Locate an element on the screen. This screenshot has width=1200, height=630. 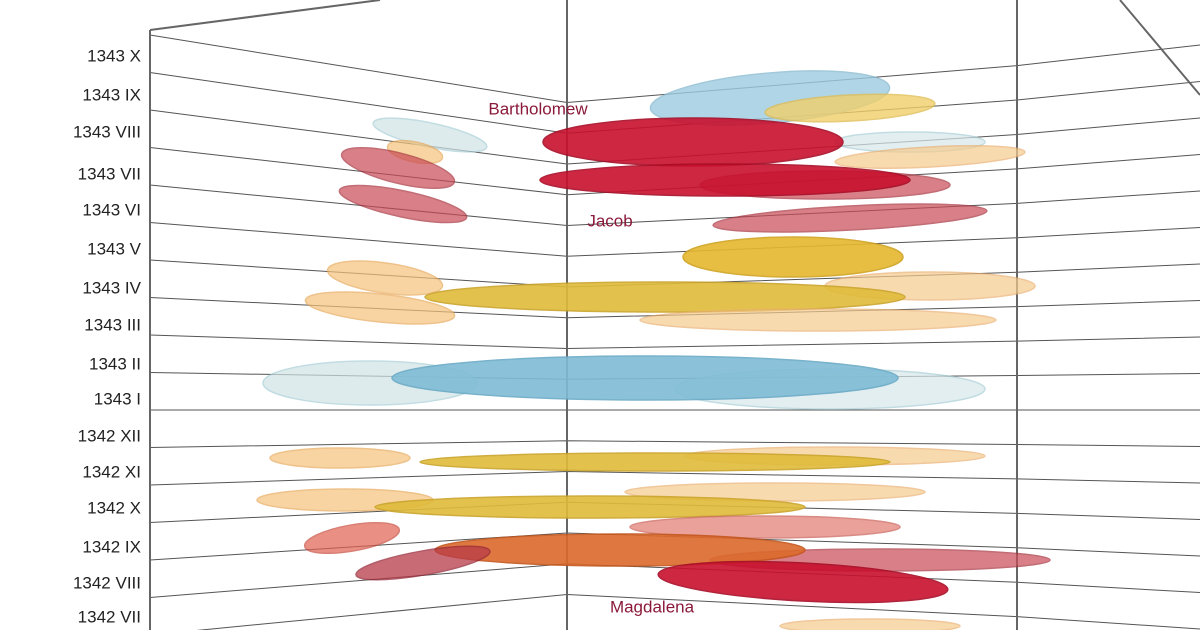
annotation: Jacob is located at coordinates (609, 220).